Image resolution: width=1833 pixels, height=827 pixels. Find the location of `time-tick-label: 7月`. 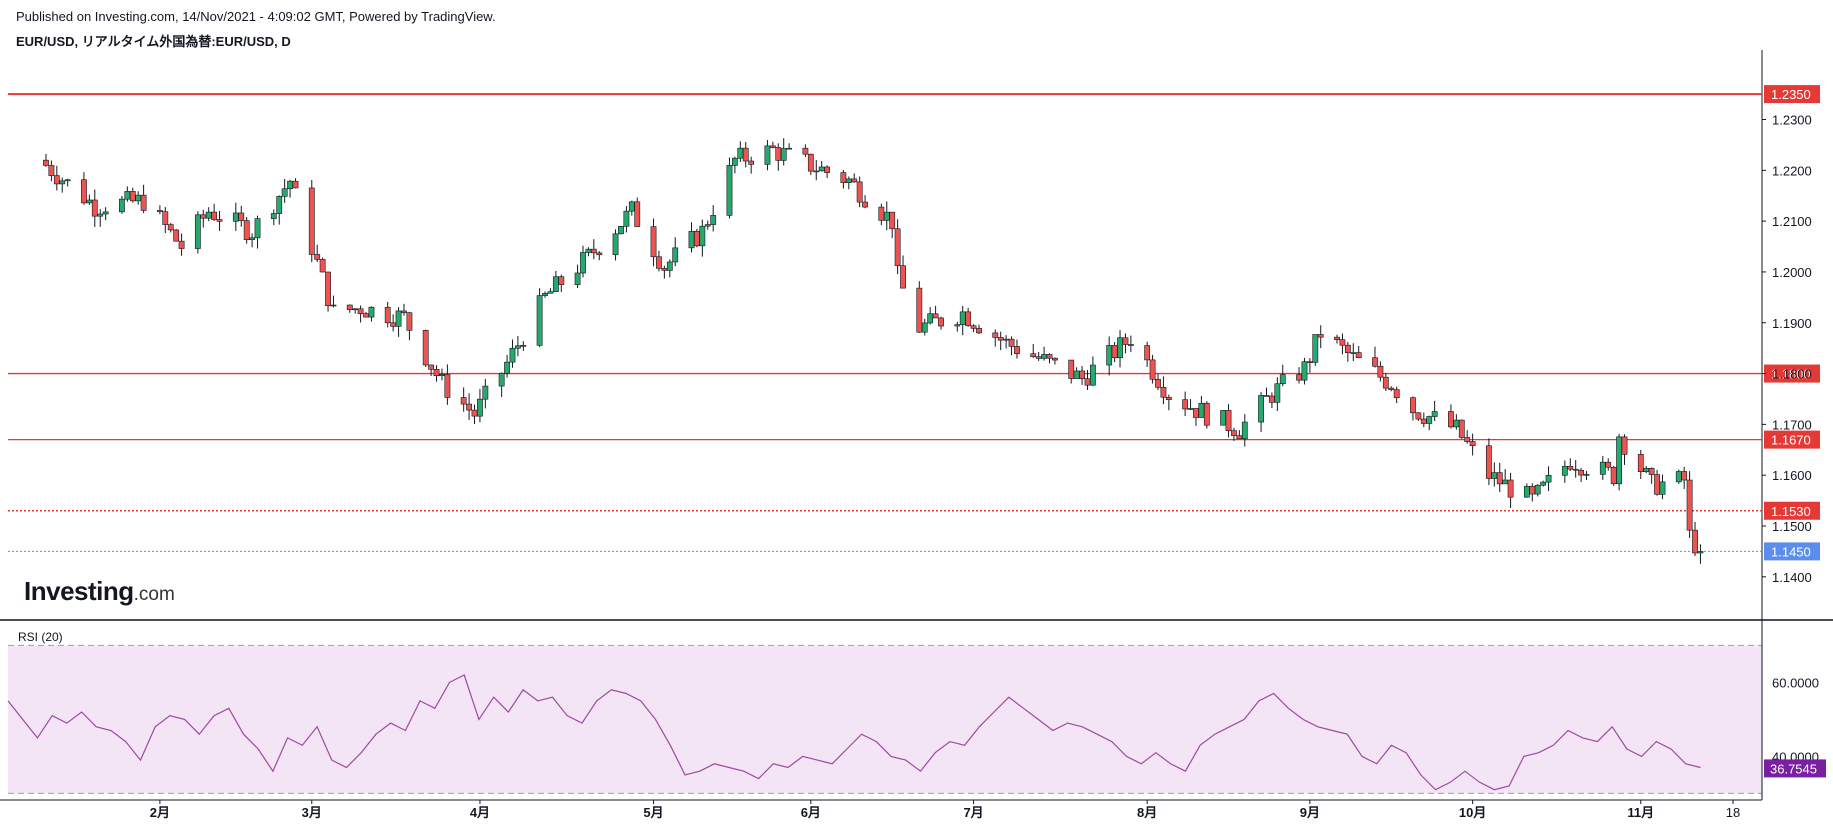

time-tick-label: 7月 is located at coordinates (973, 812).